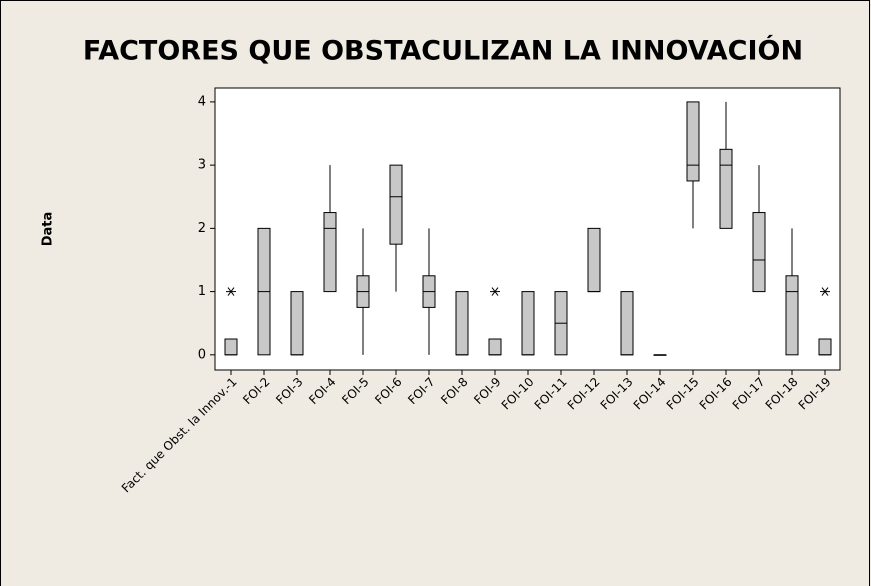  I want to click on y-tick-label: 0, so click(202, 354).